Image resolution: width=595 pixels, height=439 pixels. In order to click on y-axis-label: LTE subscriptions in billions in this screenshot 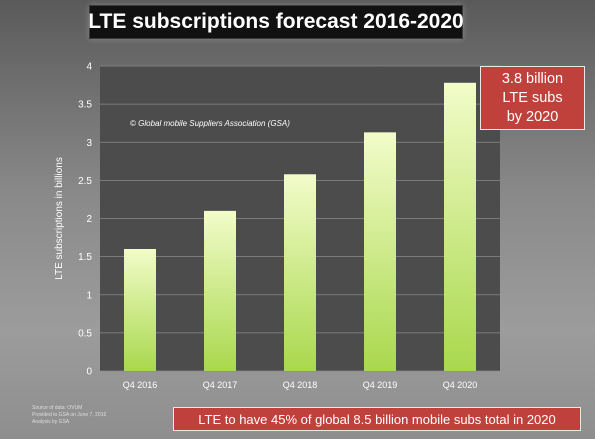, I will do `click(59, 218)`.